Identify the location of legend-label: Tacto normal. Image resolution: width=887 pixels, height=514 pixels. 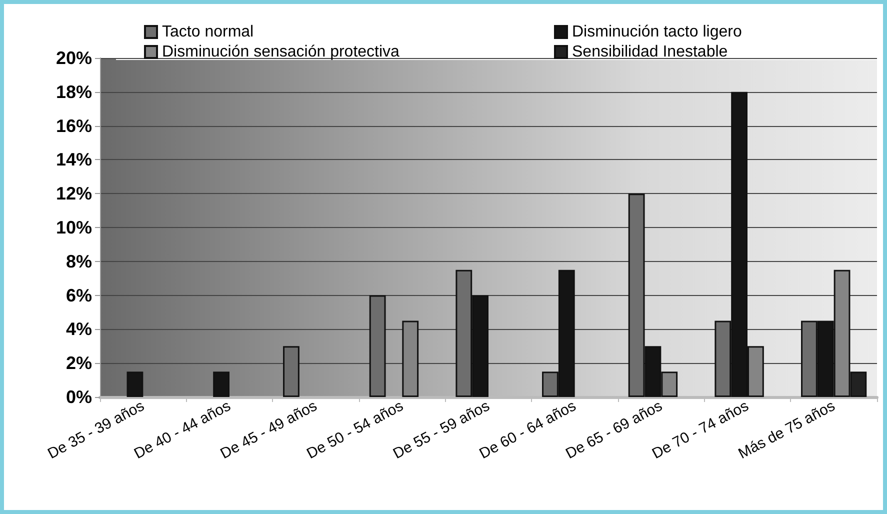
(208, 32).